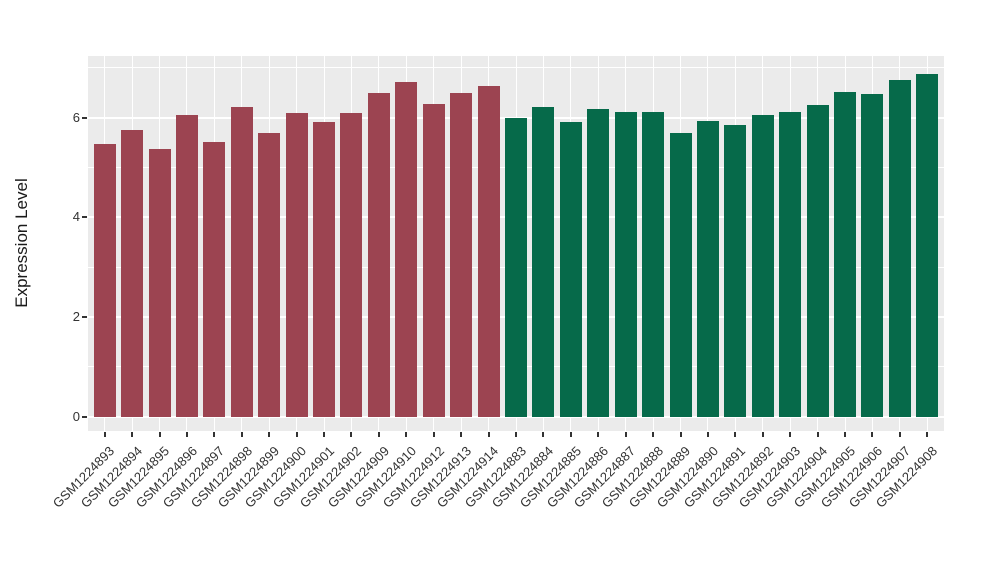  I want to click on y-tick-label: 0, so click(76, 416).